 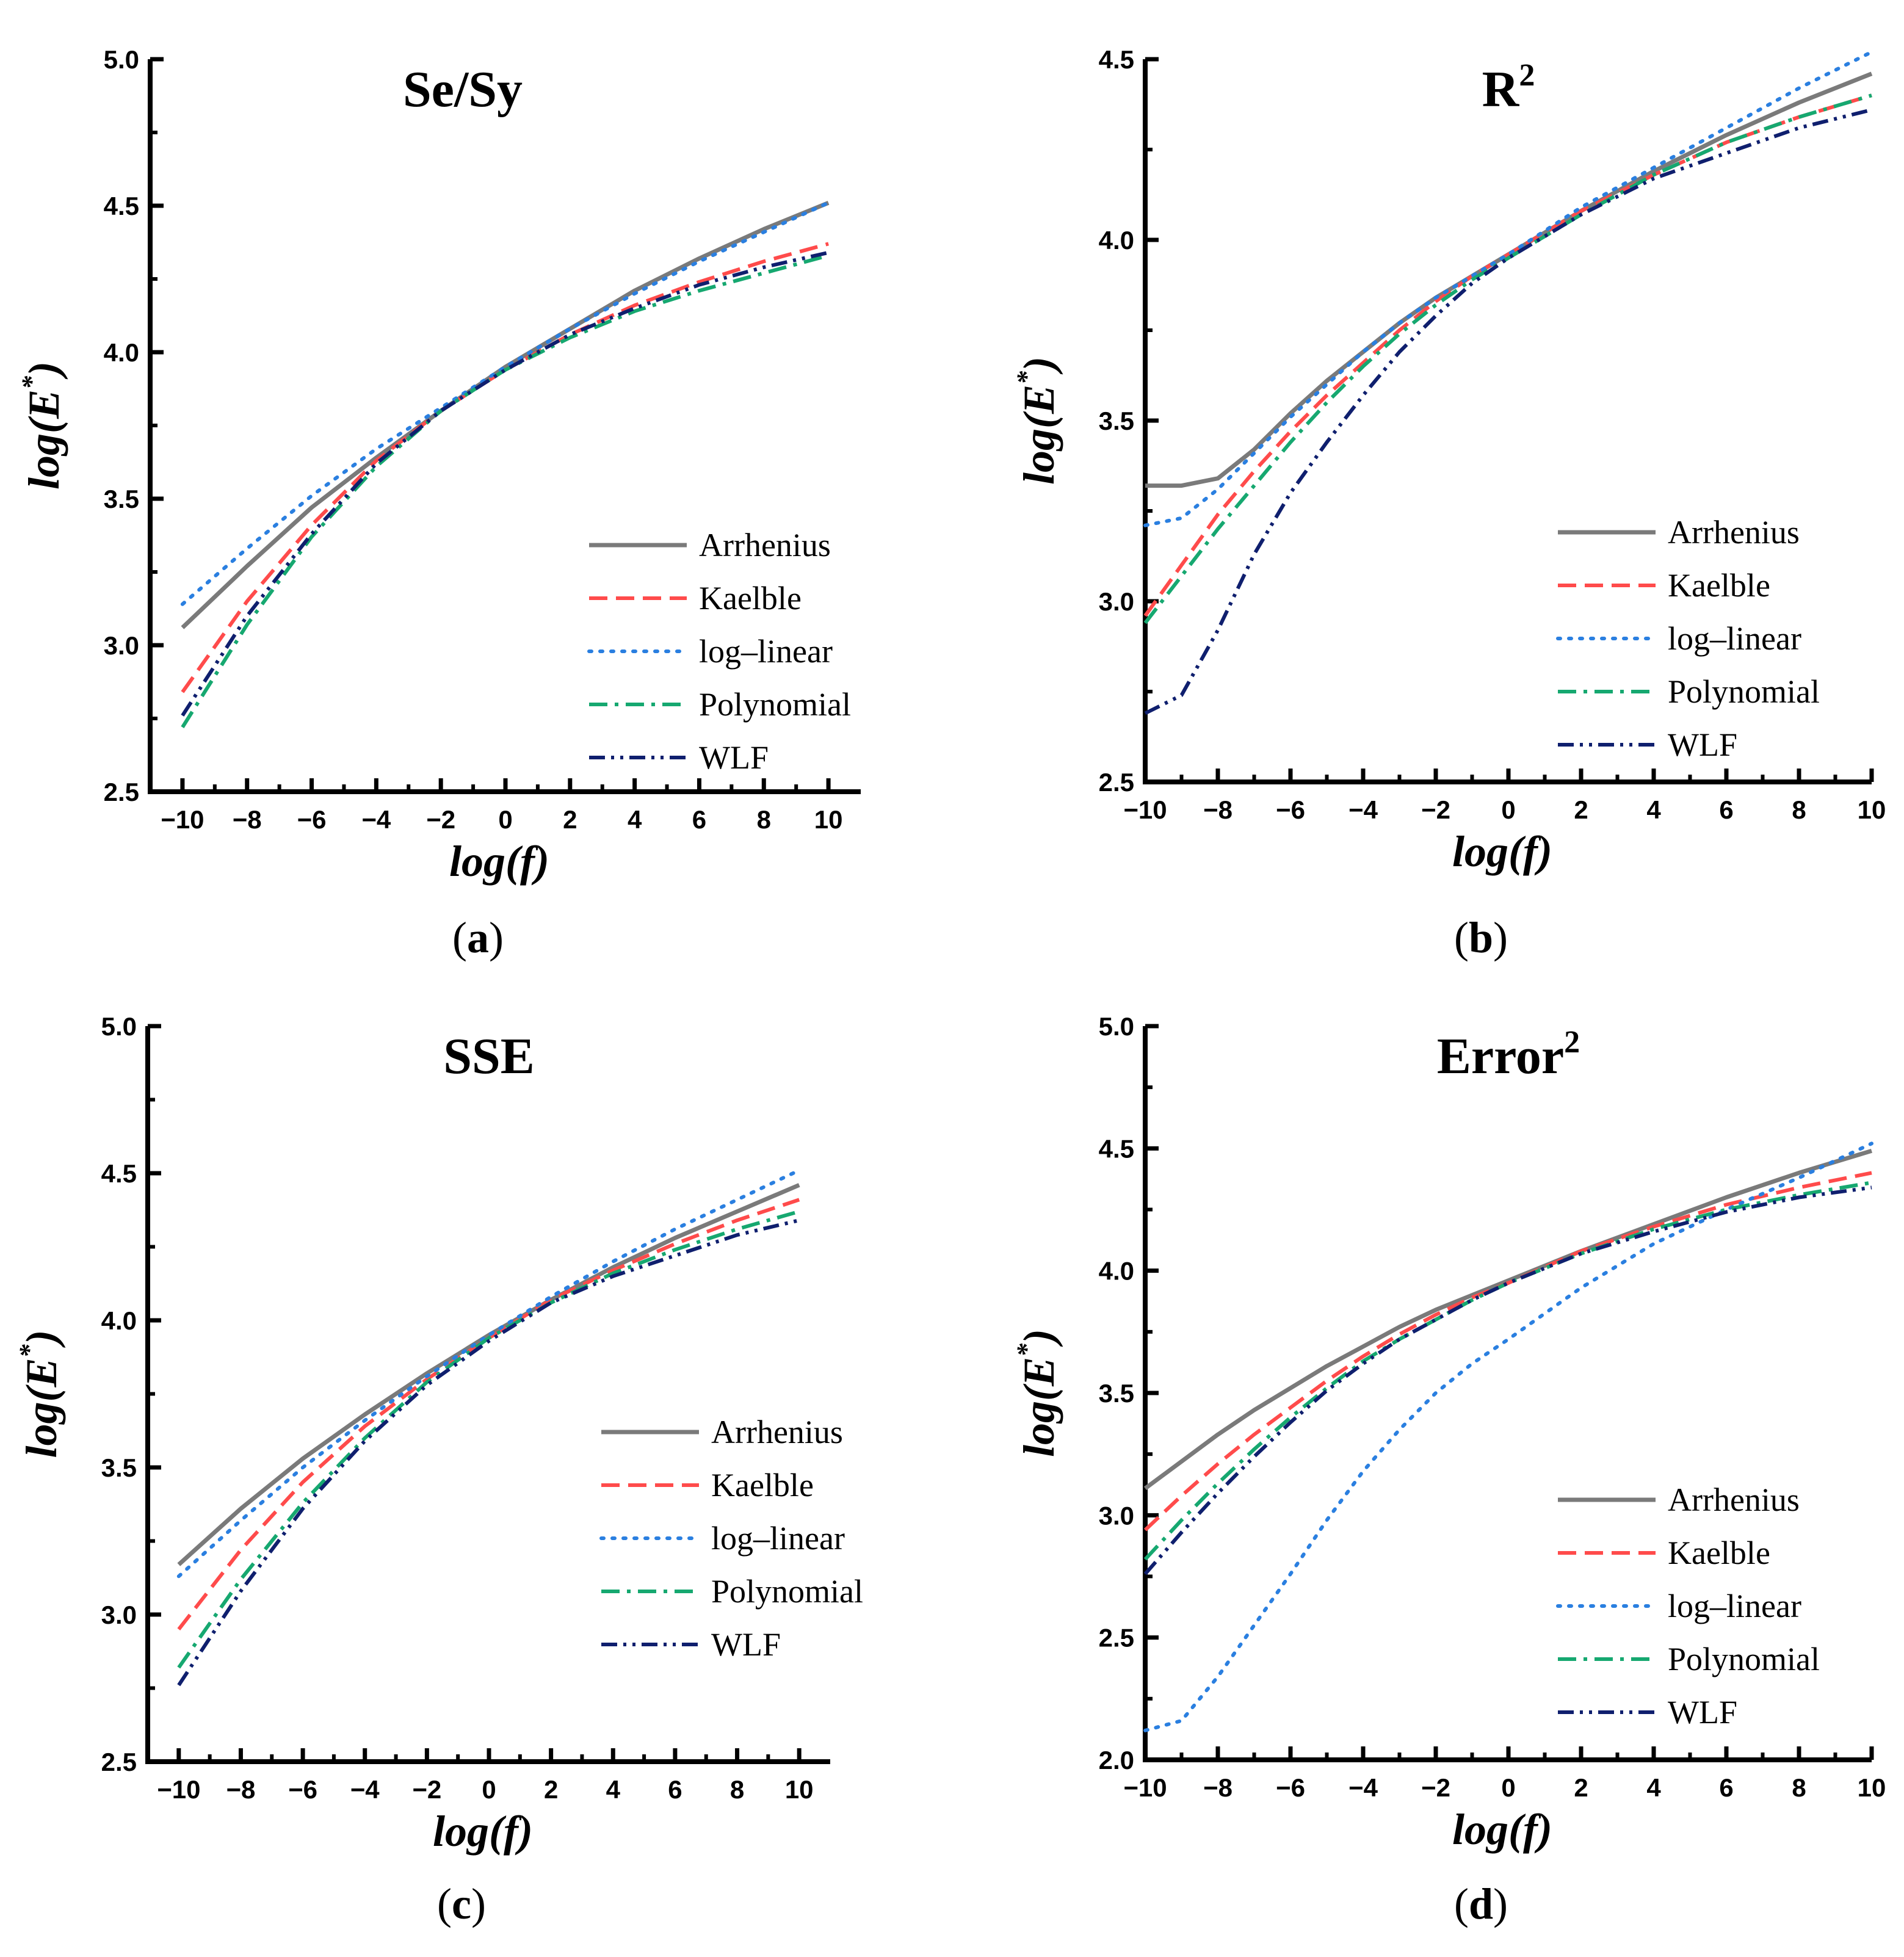 What do you see at coordinates (1481, 1903) in the screenshot?
I see `panel-caption: (d)` at bounding box center [1481, 1903].